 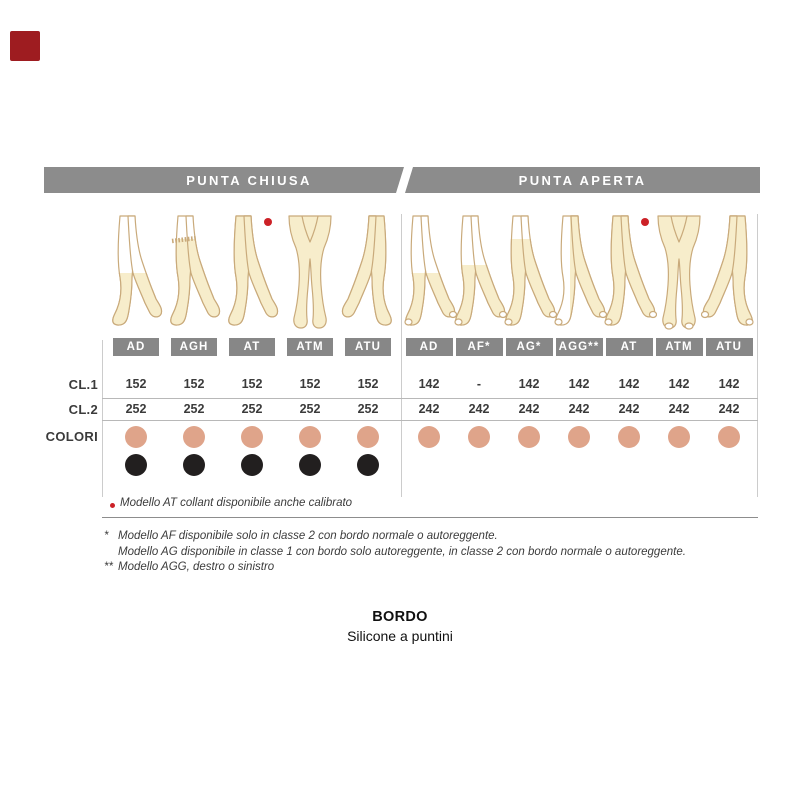 I want to click on figure-ATM-open, so click(x=679, y=274).